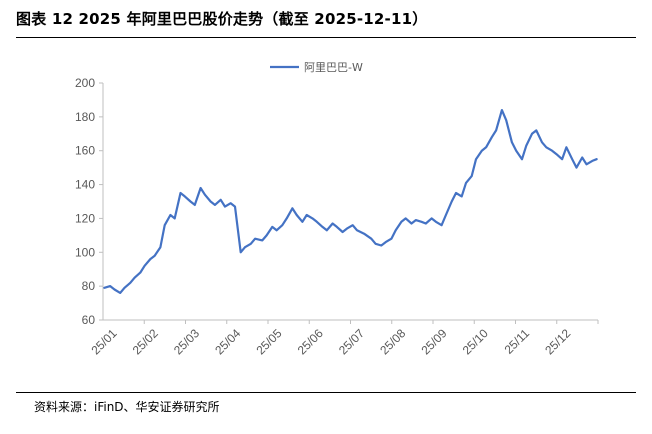 This screenshot has height=434, width=652. What do you see at coordinates (89, 286) in the screenshot?
I see `y-tick-label: 80` at bounding box center [89, 286].